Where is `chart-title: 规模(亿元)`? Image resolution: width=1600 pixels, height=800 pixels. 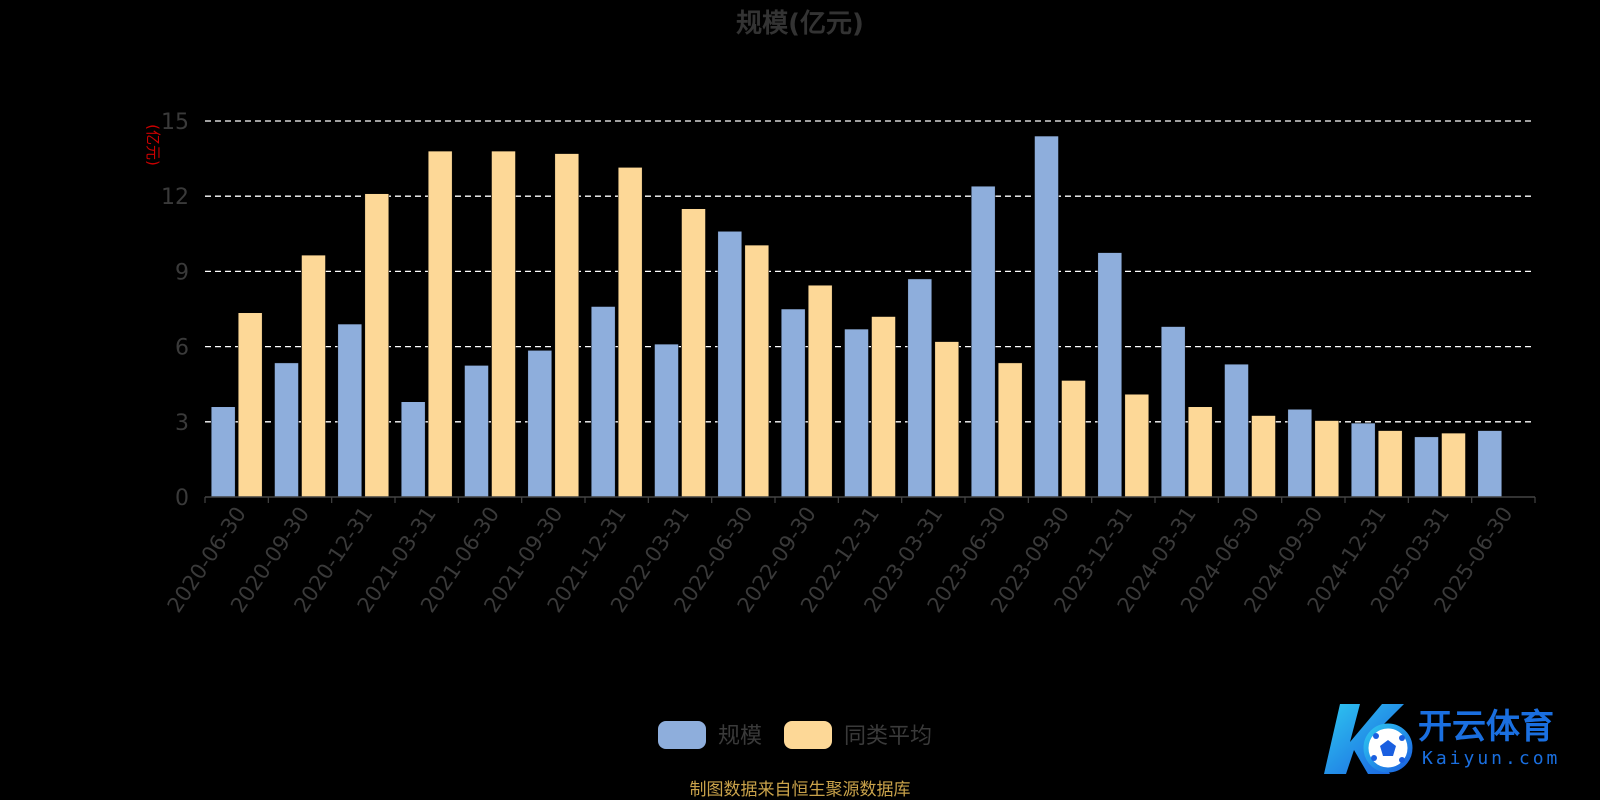 chart-title: 规模(亿元) is located at coordinates (800, 24).